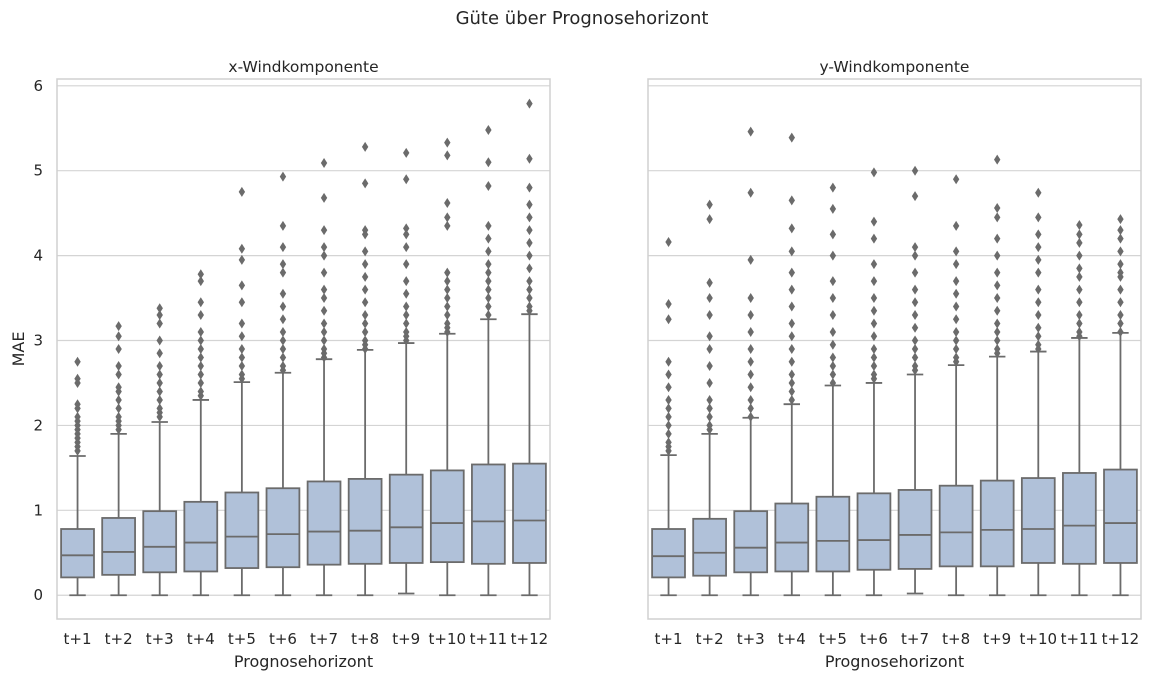 This screenshot has width=1151, height=680. What do you see at coordinates (894, 661) in the screenshot?
I see `x-axis-label: Prognosehorizont` at bounding box center [894, 661].